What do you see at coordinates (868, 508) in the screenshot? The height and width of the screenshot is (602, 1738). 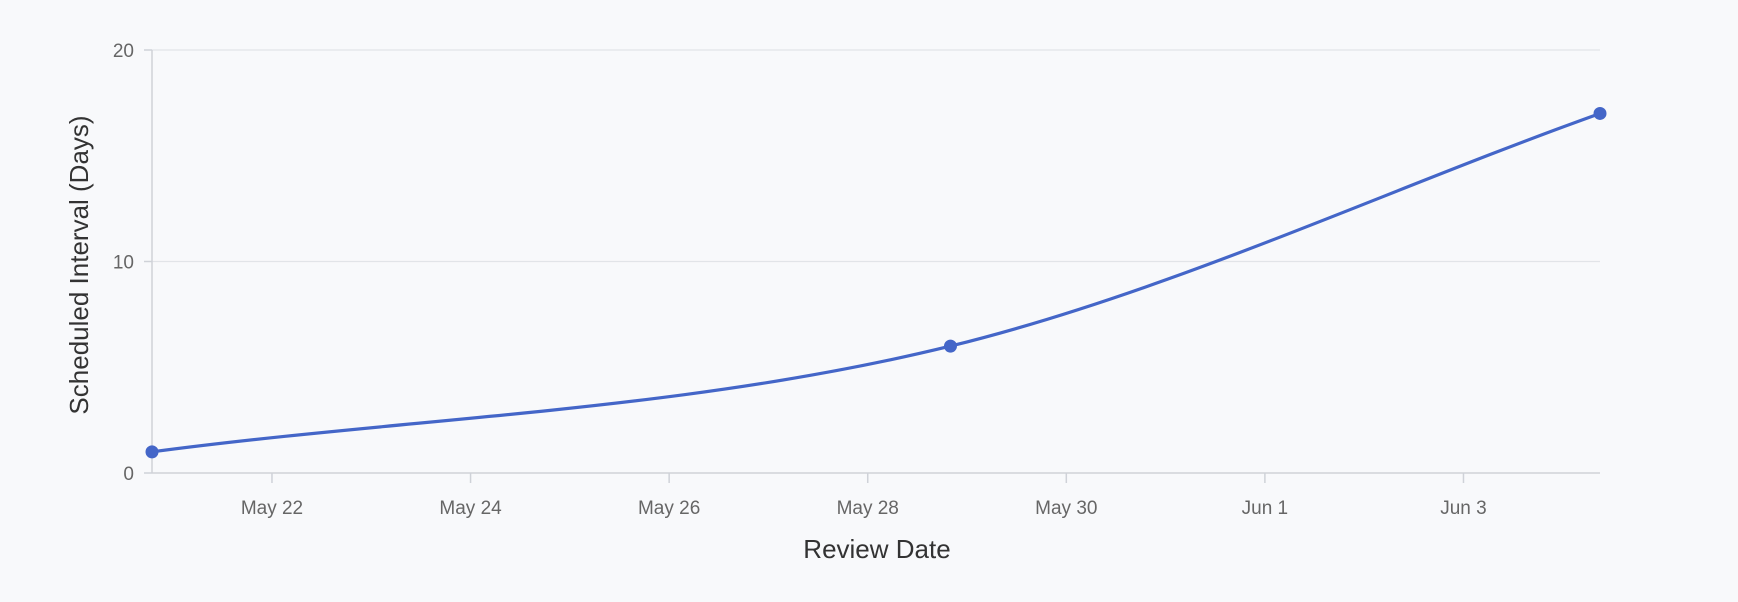 I see `x-tick-label: May 28` at bounding box center [868, 508].